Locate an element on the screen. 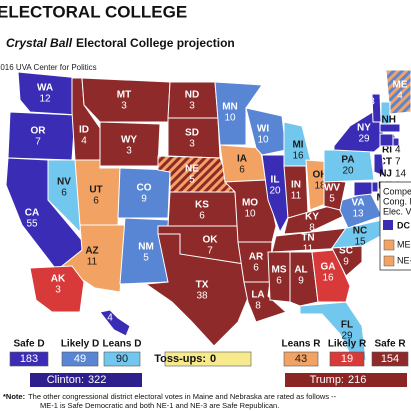 The height and width of the screenshot is (411, 411). state-label: SD is located at coordinates (192, 133).